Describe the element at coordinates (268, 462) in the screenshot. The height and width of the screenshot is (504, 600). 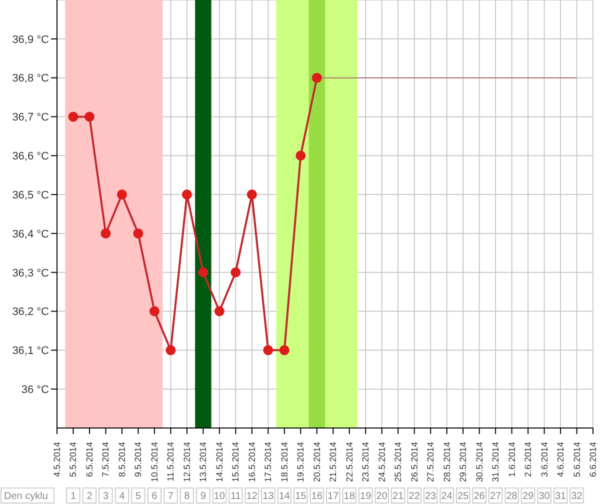
I see `x-tick-label: 17.5.2014` at that location.